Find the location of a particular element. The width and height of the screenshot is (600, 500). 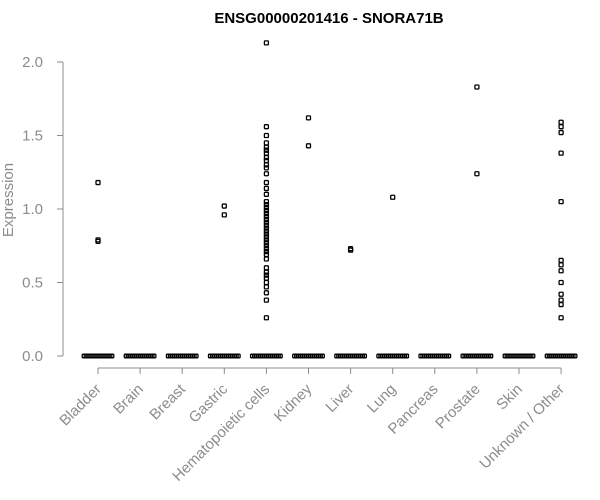

y-tick-label: 1.5 is located at coordinates (32, 136).